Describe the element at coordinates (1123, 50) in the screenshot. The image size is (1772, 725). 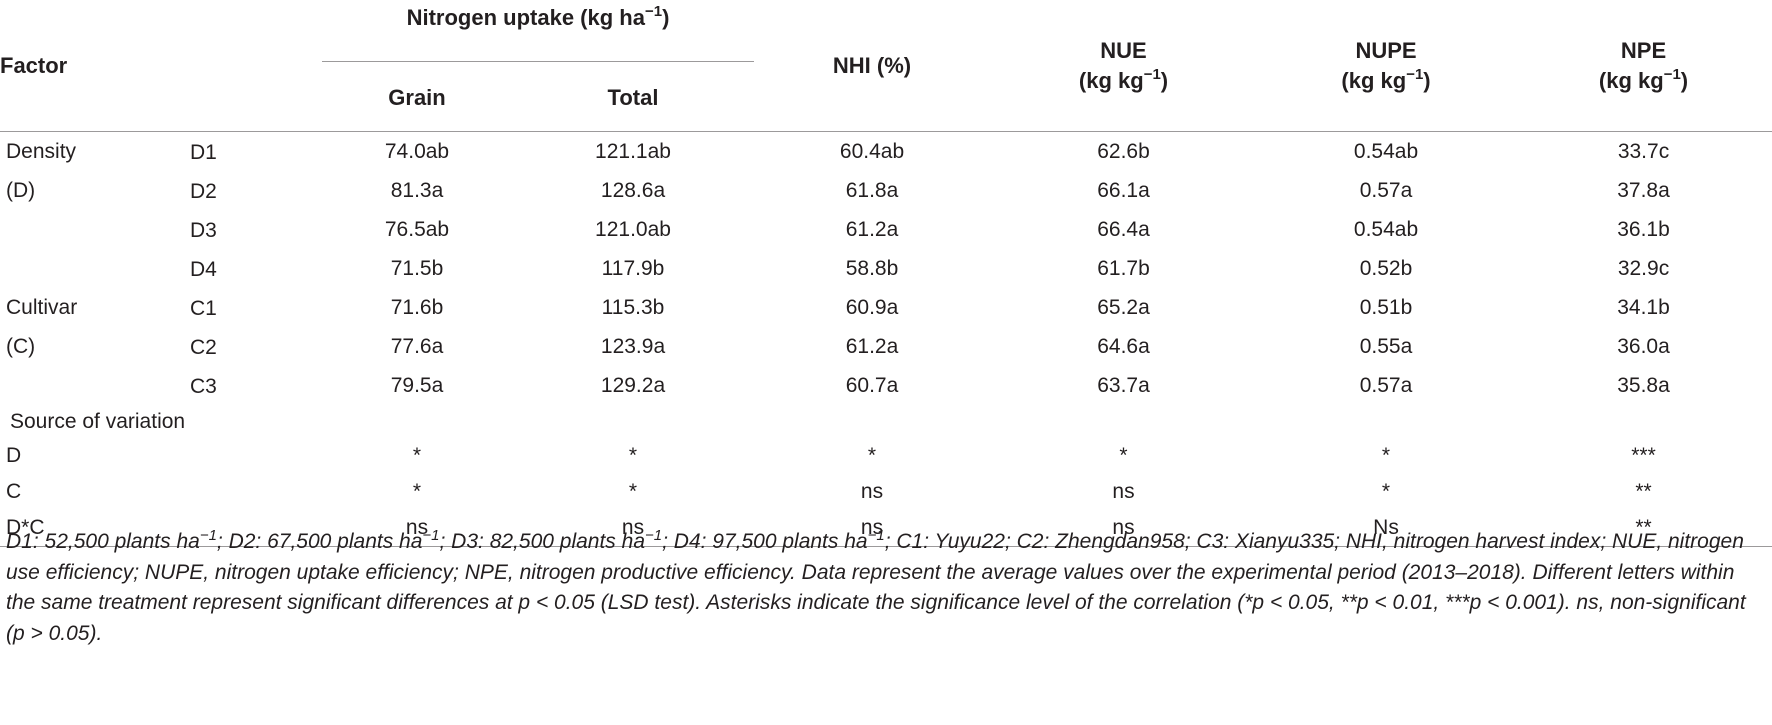
I see `header-nue-label: NUE` at that location.